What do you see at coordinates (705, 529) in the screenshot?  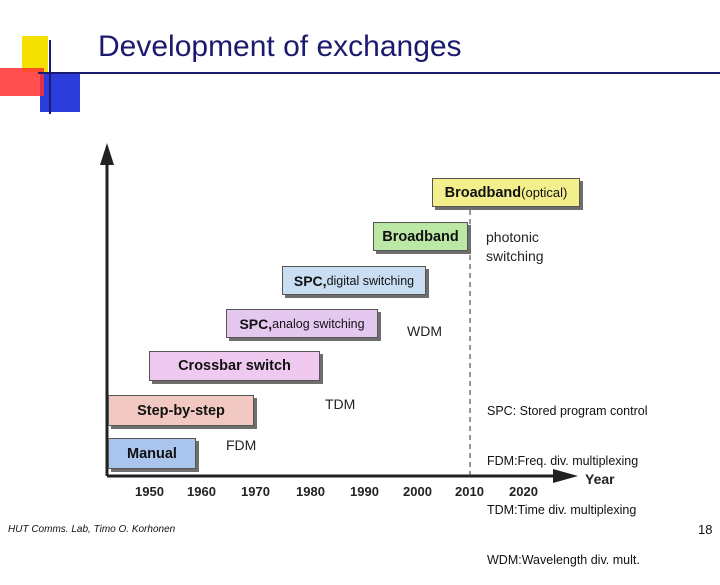 I see `page-number: 18` at bounding box center [705, 529].